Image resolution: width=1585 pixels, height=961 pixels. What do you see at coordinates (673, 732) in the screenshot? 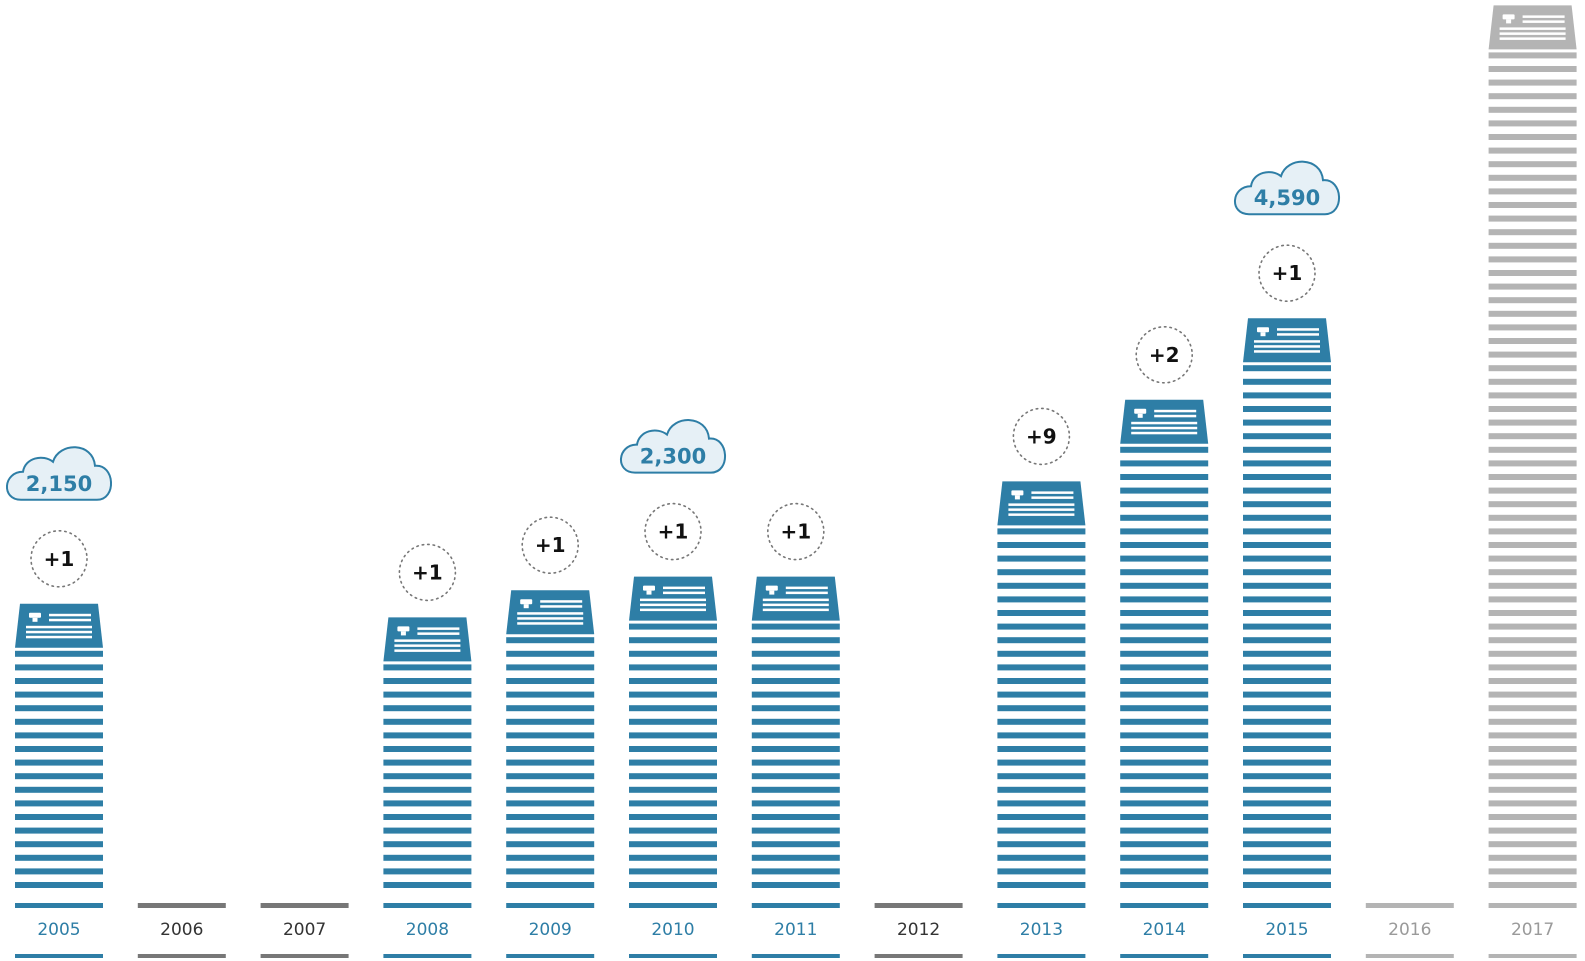
I see `bar-2010` at bounding box center [673, 732].